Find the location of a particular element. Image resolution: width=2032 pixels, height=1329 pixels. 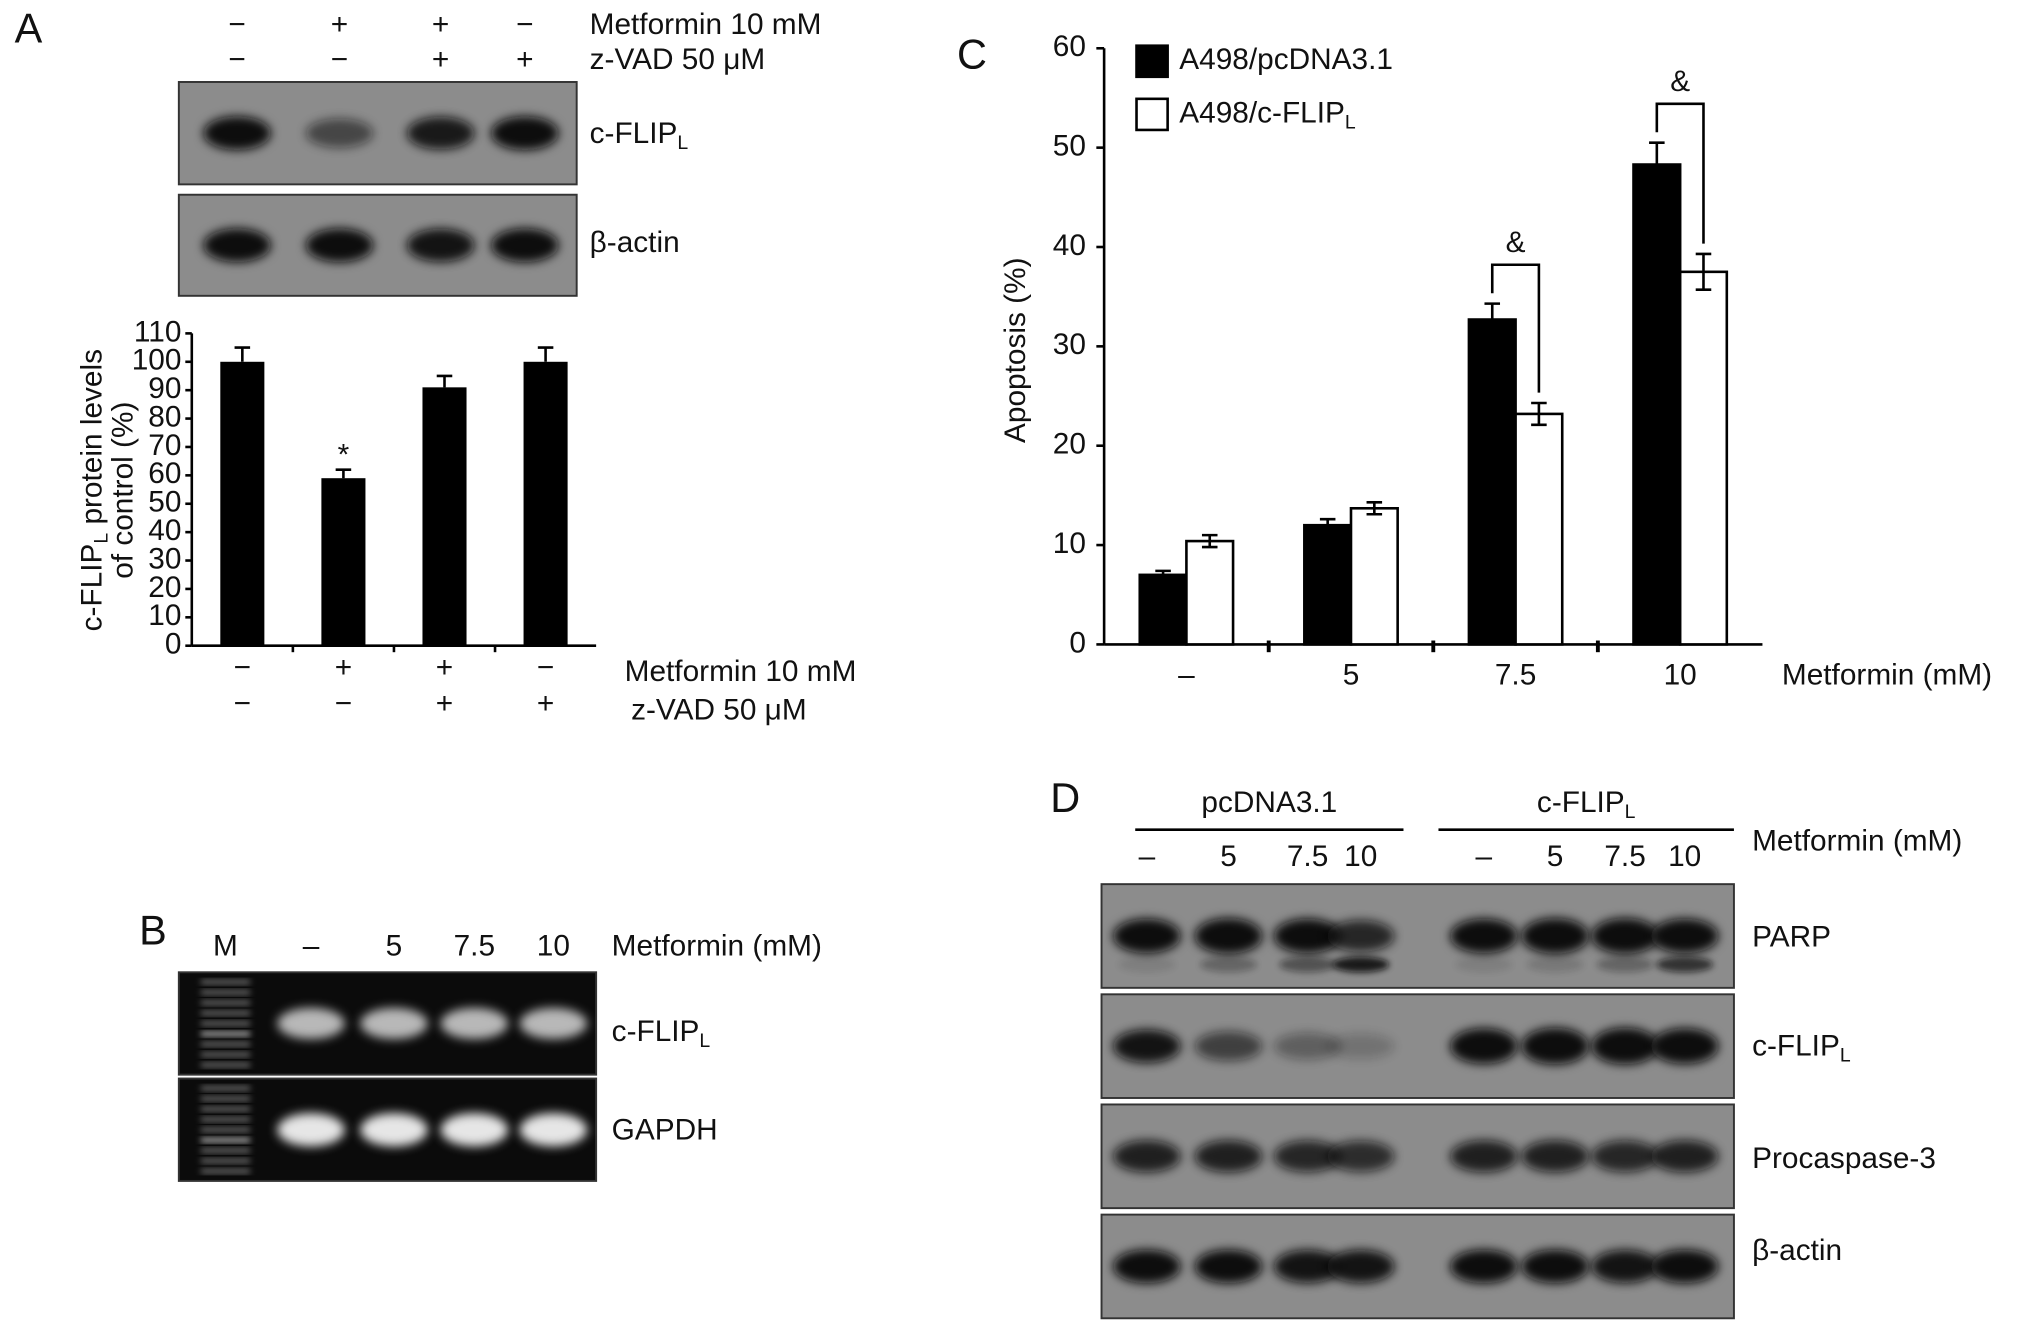

y-axis-label: c-FLIPL protein levels is located at coordinates (93, 490).